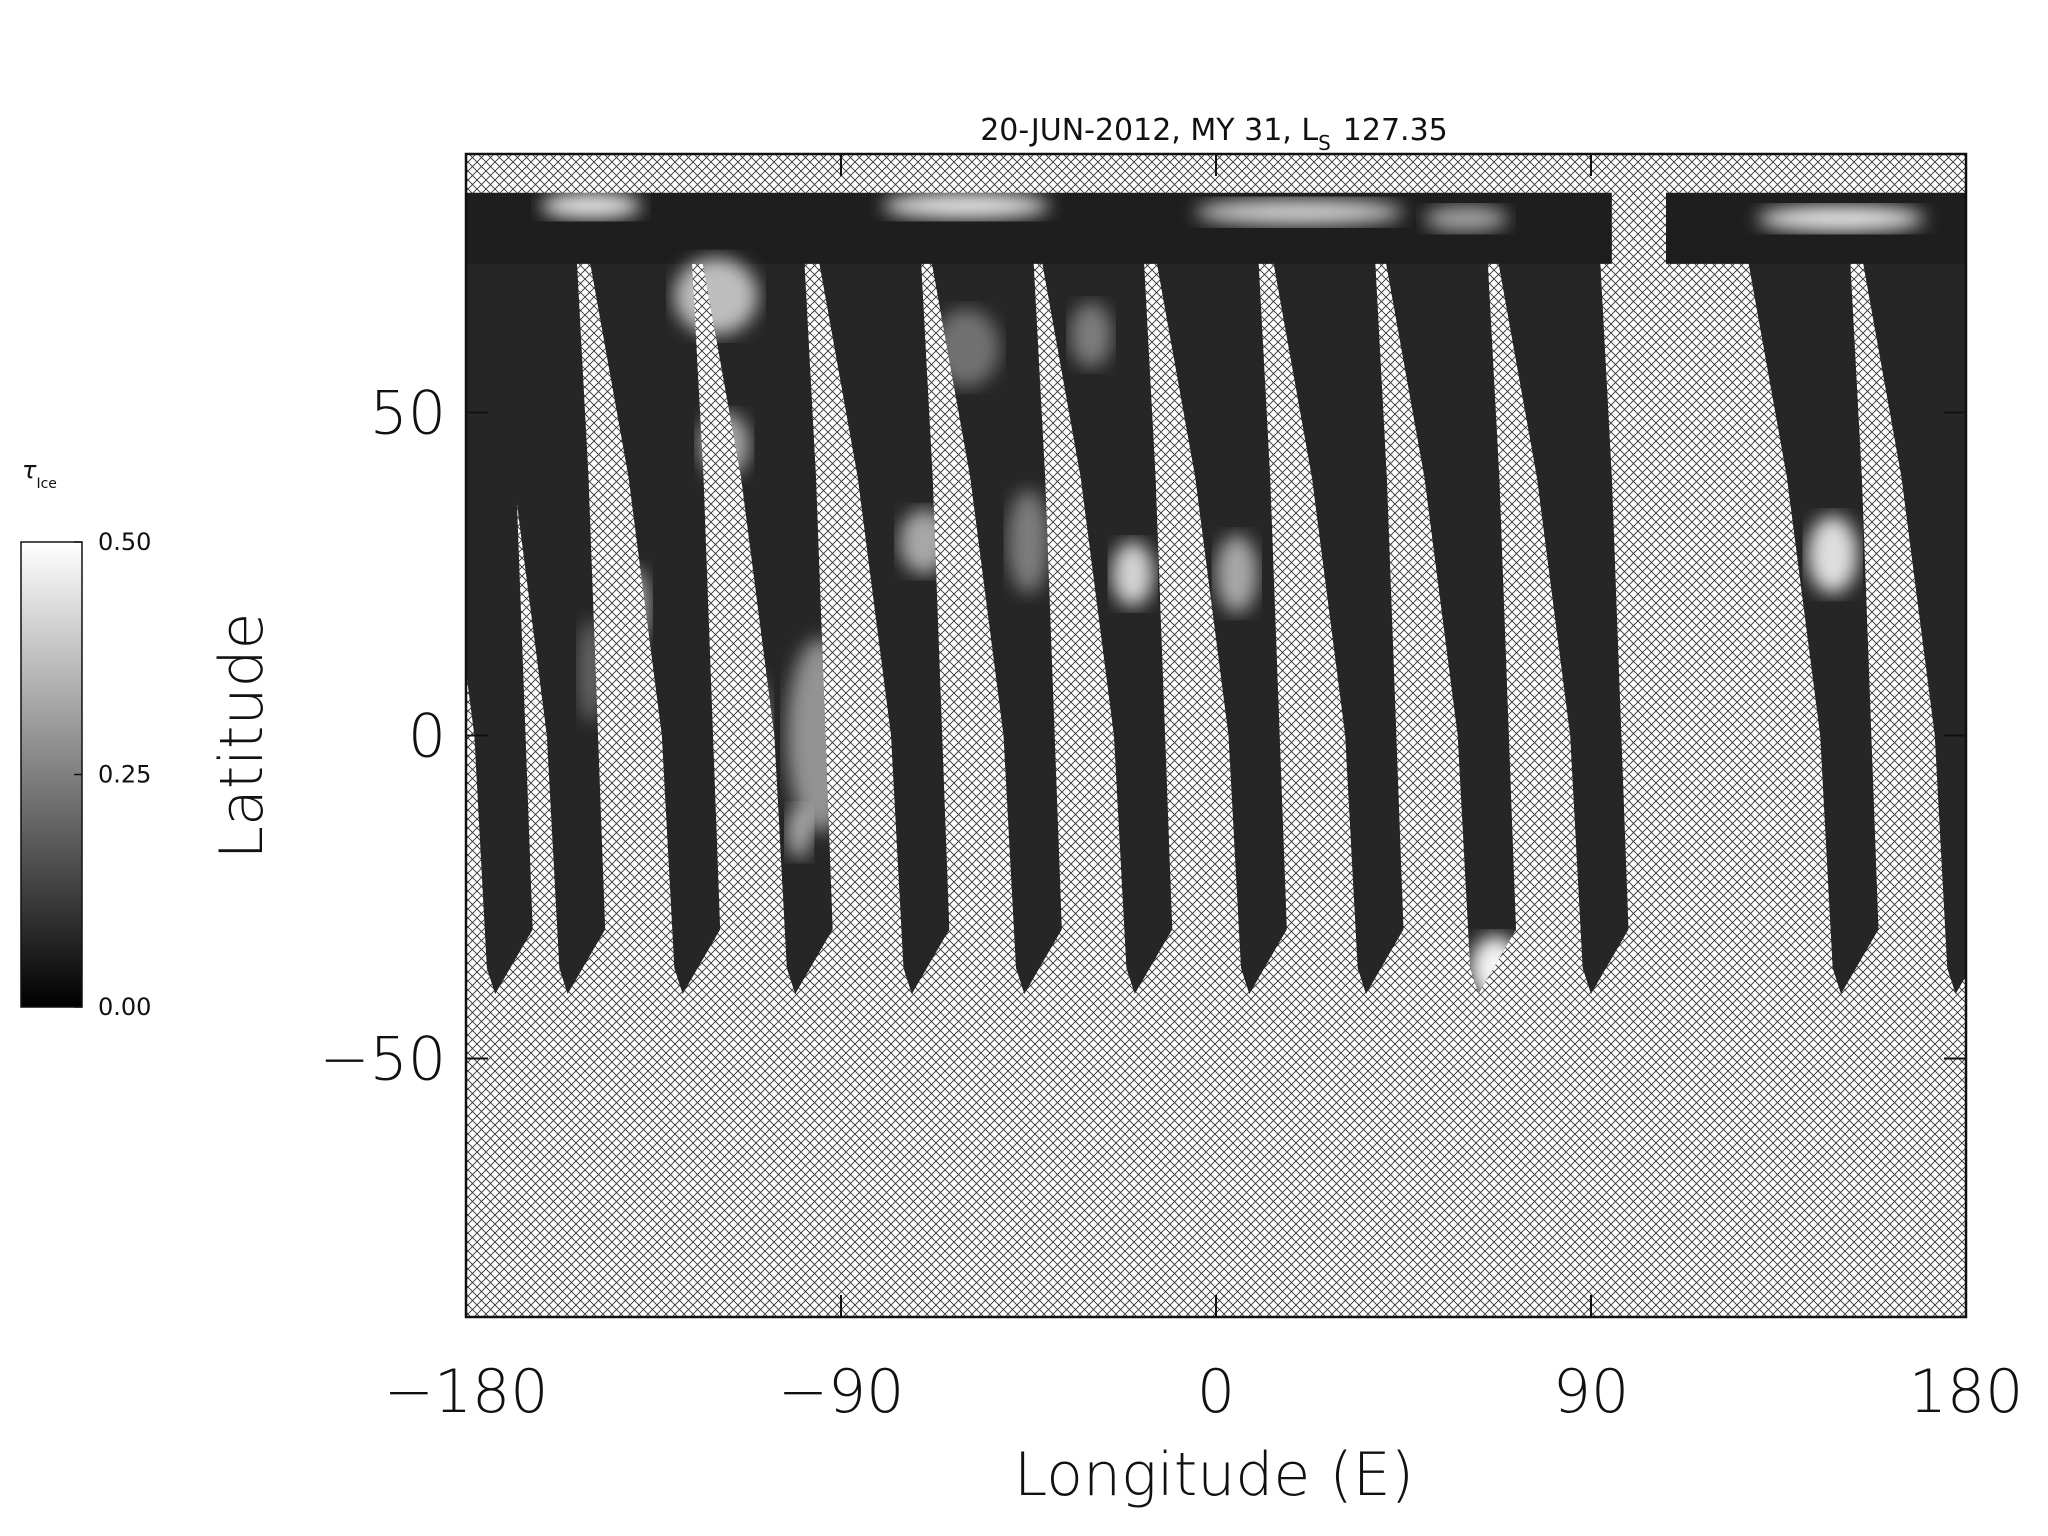  Describe the element at coordinates (124, 775) in the screenshot. I see `colorbar-tick-label: 0.25` at that location.